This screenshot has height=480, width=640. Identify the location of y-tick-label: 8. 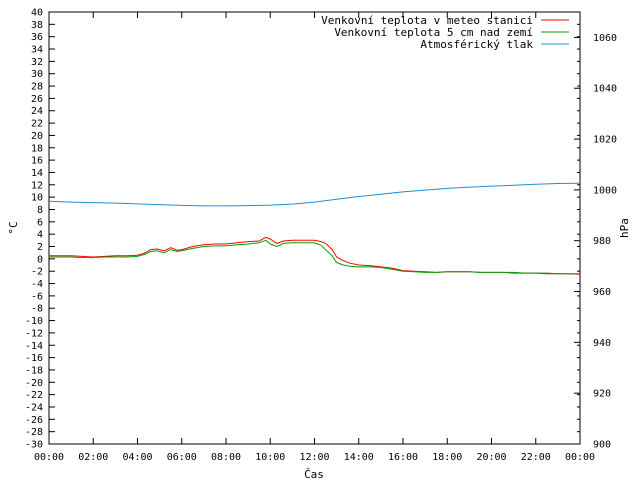
(40, 210).